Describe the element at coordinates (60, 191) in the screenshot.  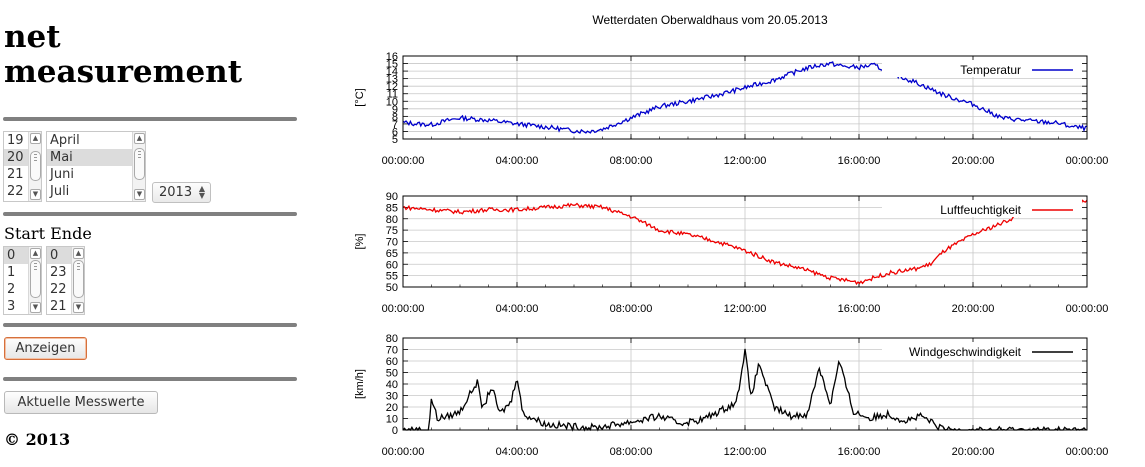
I see `month-option: Juli` at that location.